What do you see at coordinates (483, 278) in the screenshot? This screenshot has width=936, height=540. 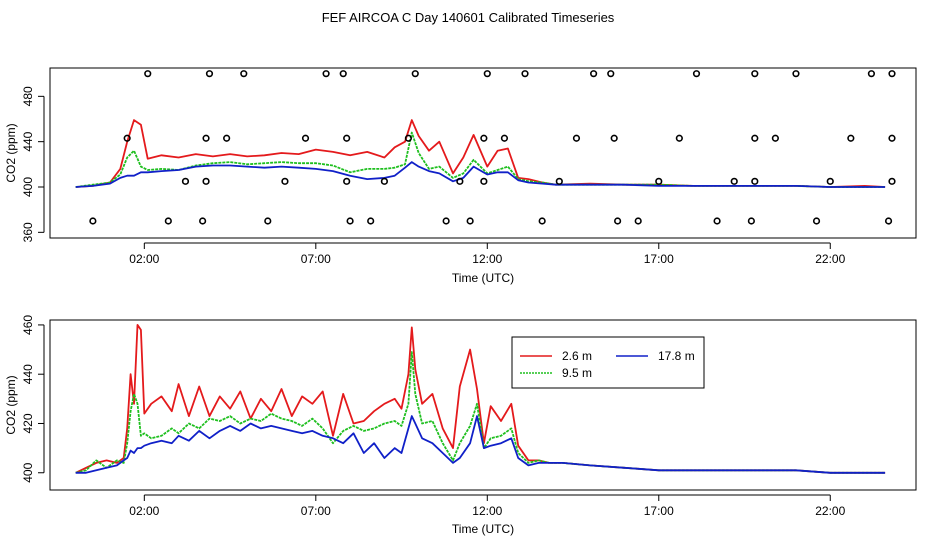 I see `x-axis-label-top: Time (UTC)` at bounding box center [483, 278].